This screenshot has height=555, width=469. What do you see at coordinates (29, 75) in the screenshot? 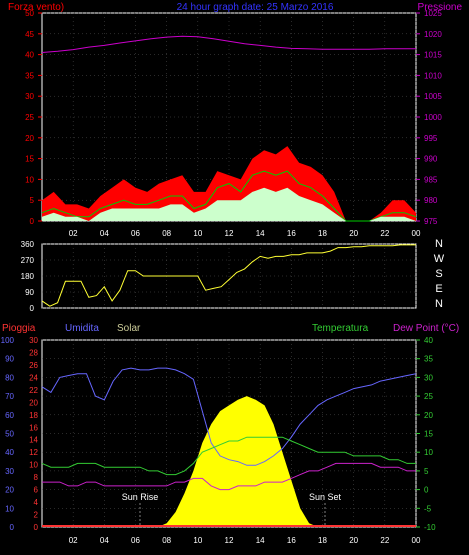
I see `wind-y-tick-label: 35` at bounding box center [29, 75].